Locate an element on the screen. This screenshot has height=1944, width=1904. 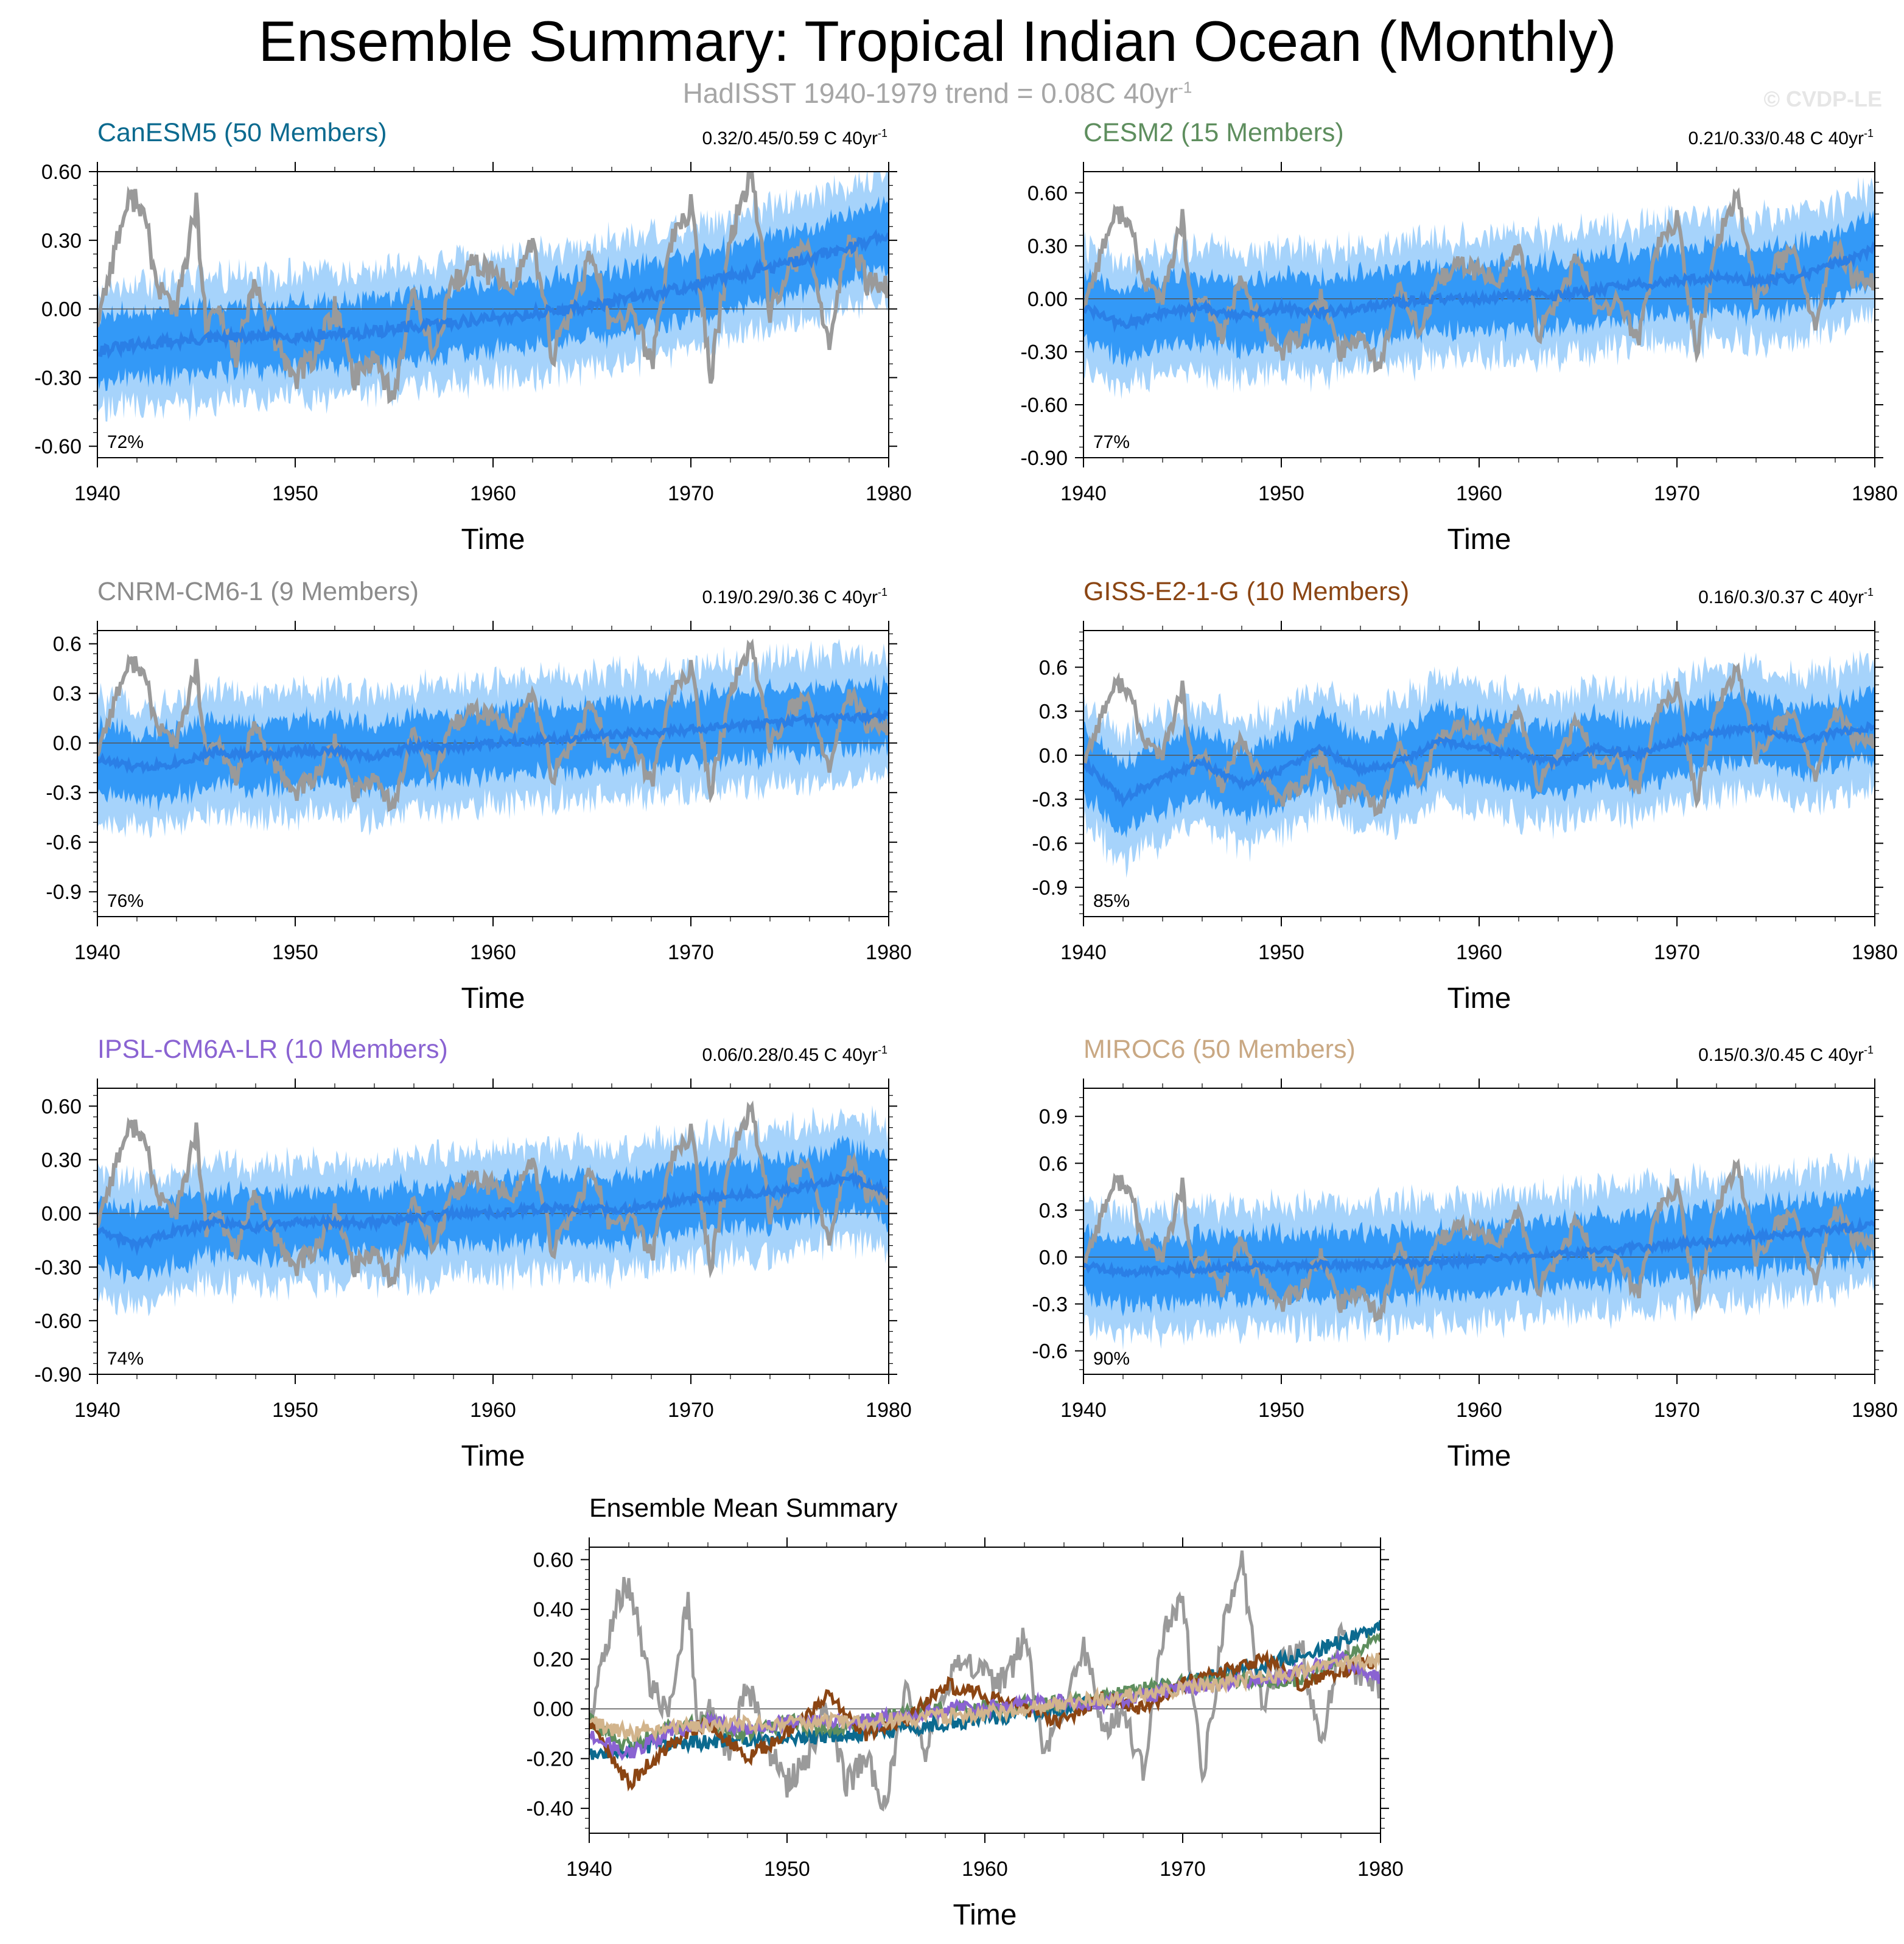
panel-title: MIROC6 (50 Members) is located at coordinates (1219, 1049).